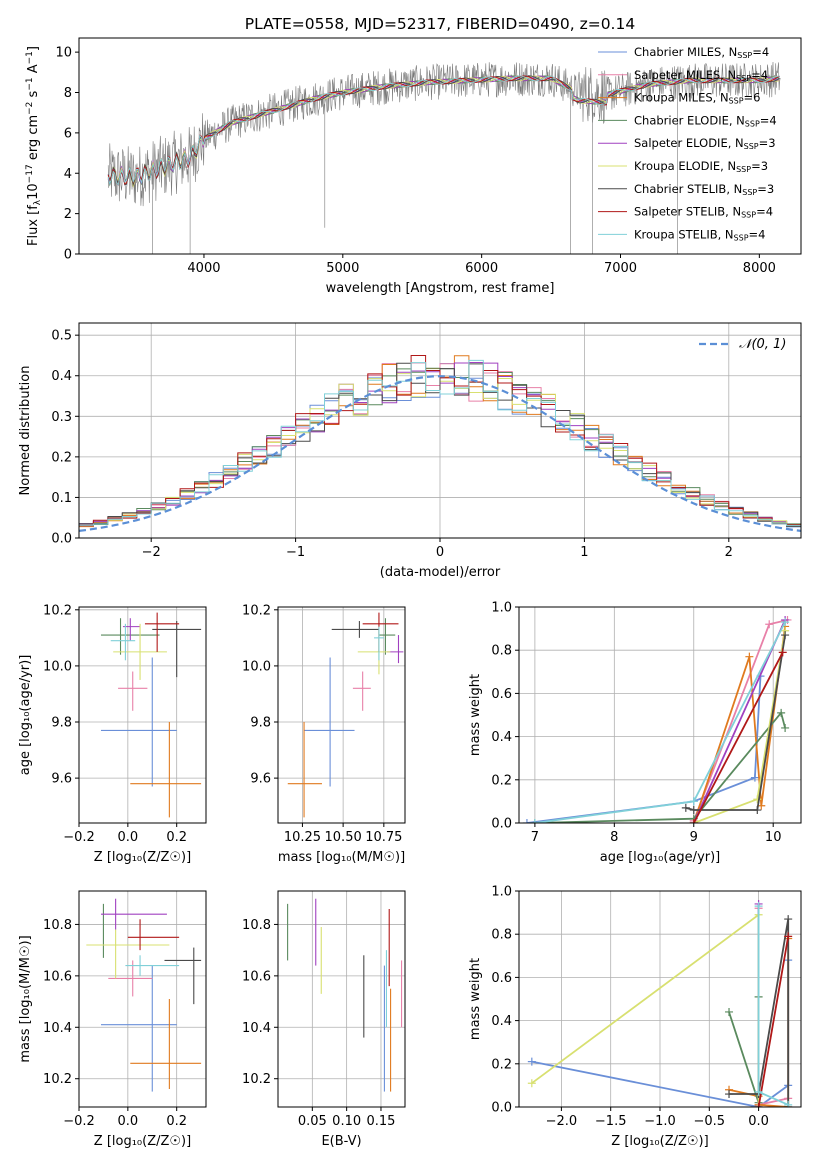 Image resolution: width=819 pixels, height=1170 pixels. What do you see at coordinates (701, 52) in the screenshot?
I see `legend-entry: Chabrier MILES, NSSP=4` at bounding box center [701, 52].